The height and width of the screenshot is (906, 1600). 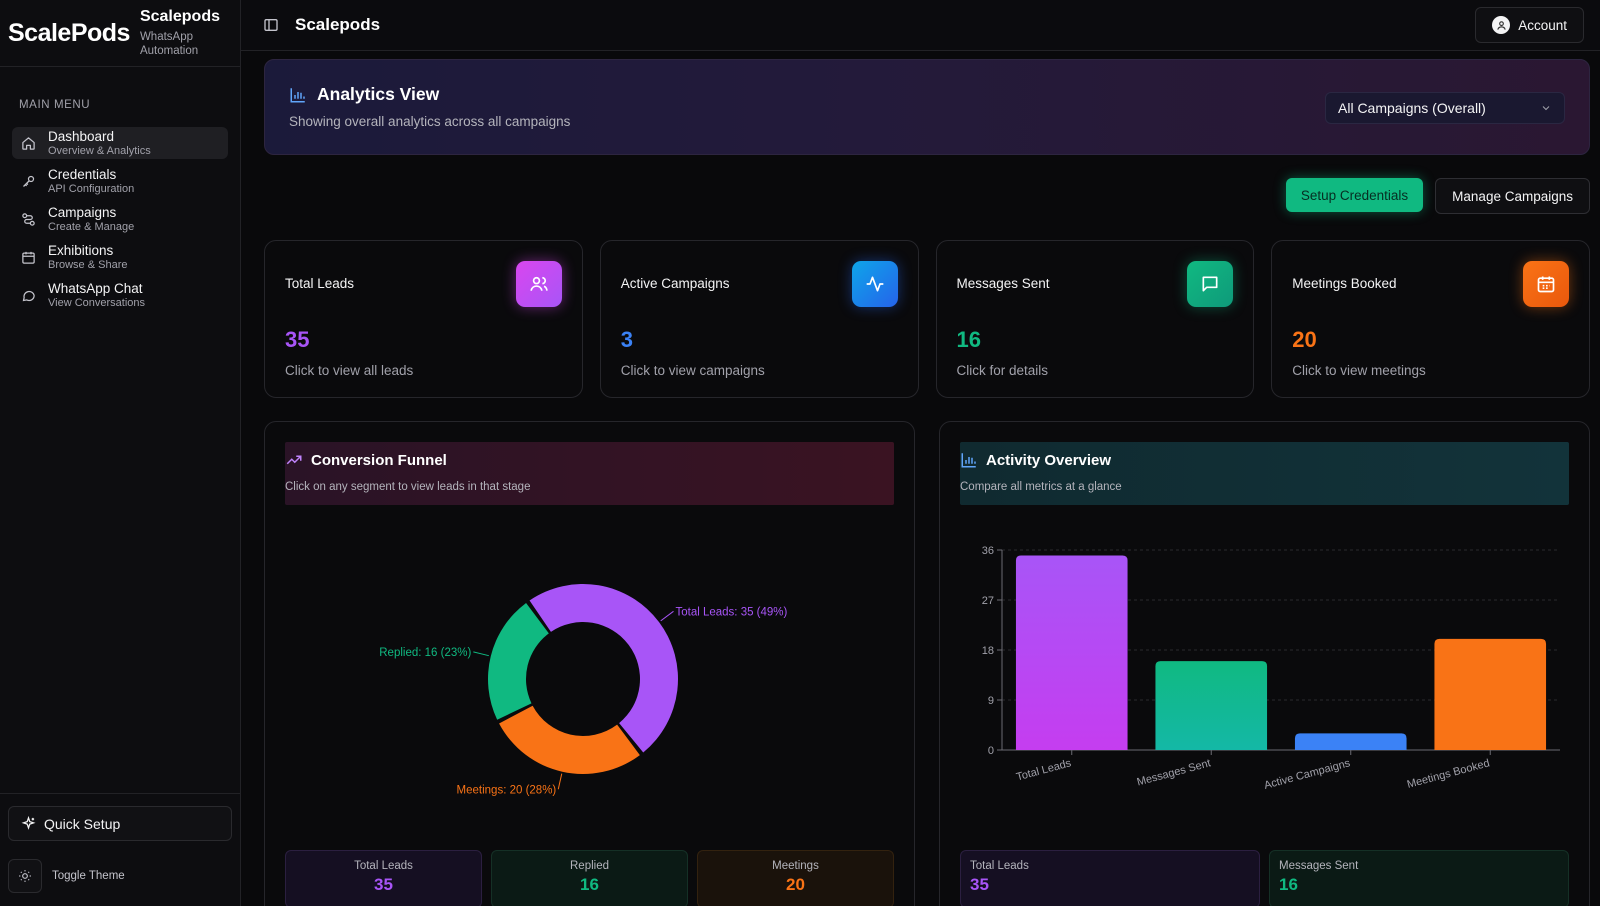 I want to click on sidebar-item-campaigns: Campaigns Create & Manage, so click(x=120, y=219).